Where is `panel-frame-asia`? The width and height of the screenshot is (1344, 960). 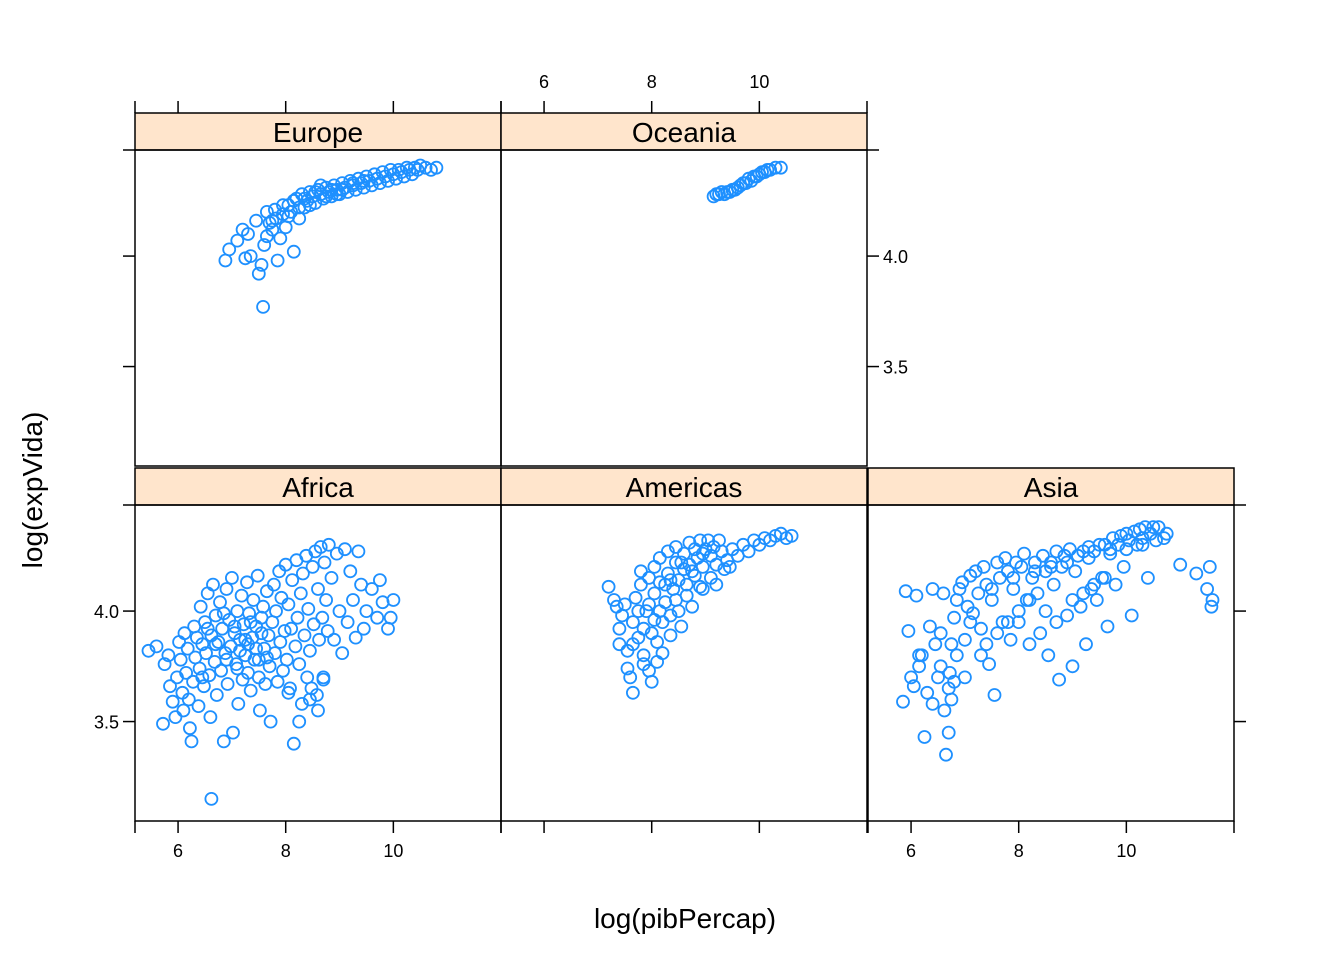
panel-frame-asia is located at coordinates (1051, 663).